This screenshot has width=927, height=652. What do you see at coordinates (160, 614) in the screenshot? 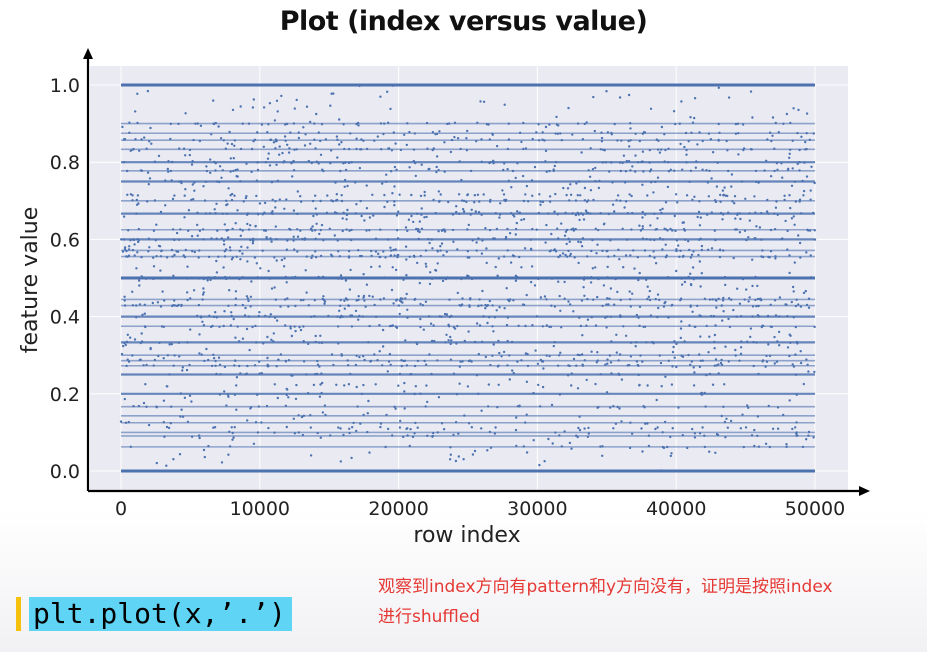
I see `code-snippet: plt.plot(x,’.’)` at bounding box center [160, 614].